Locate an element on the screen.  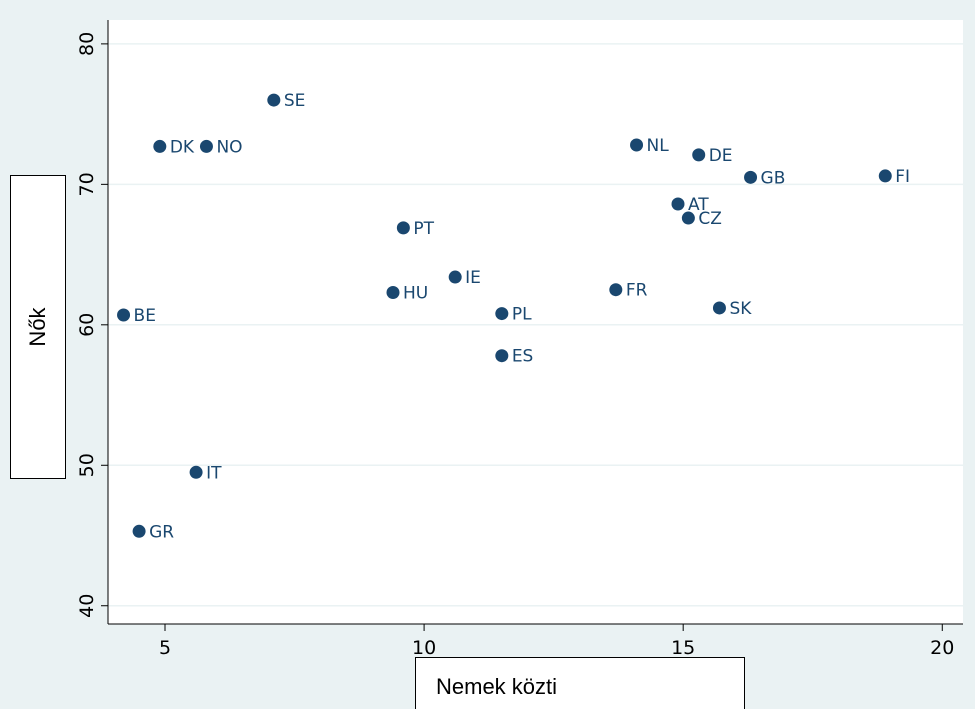
y-axis-title-box: Nők is located at coordinates (38, 327).